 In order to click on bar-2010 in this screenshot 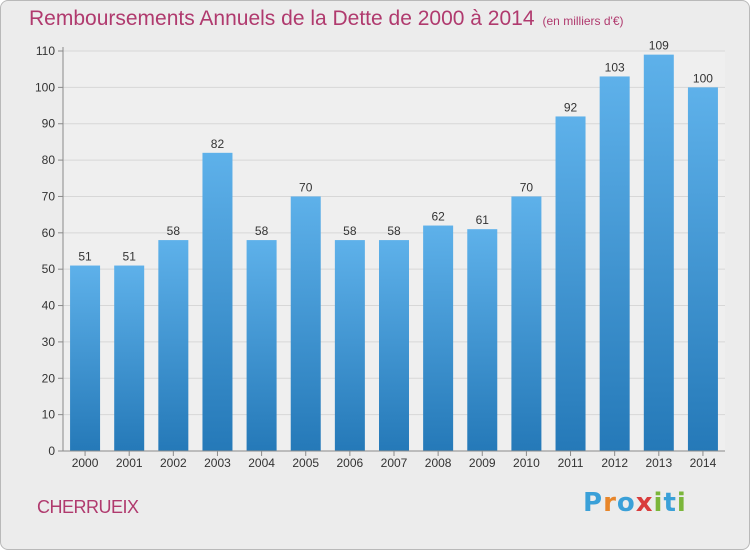, I will do `click(526, 323)`.